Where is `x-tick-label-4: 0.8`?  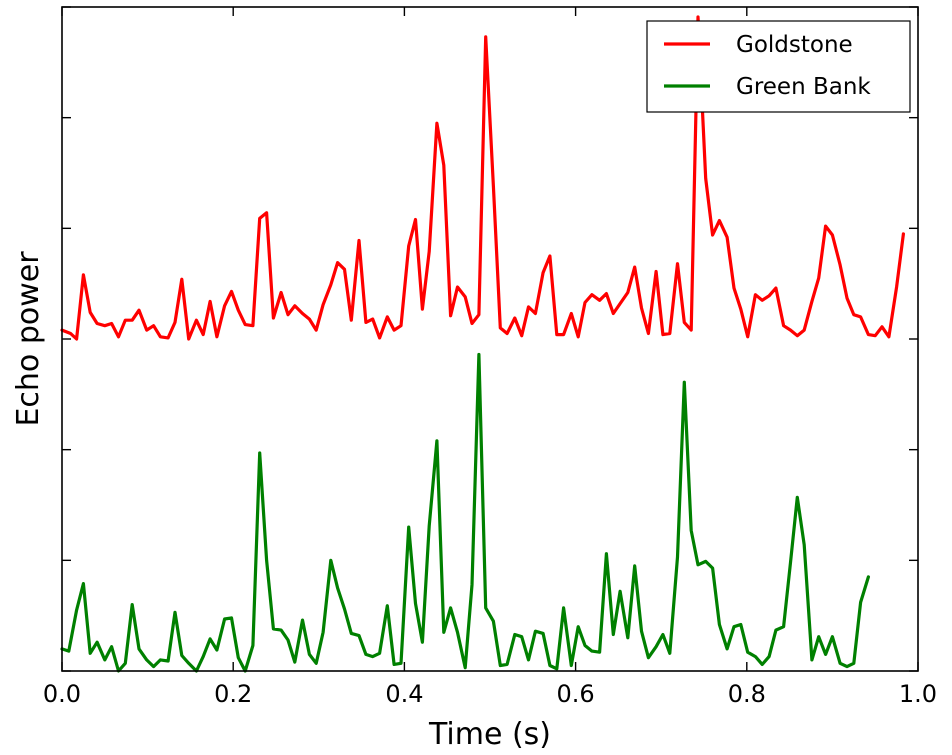
x-tick-label-4: 0.8 is located at coordinates (747, 694).